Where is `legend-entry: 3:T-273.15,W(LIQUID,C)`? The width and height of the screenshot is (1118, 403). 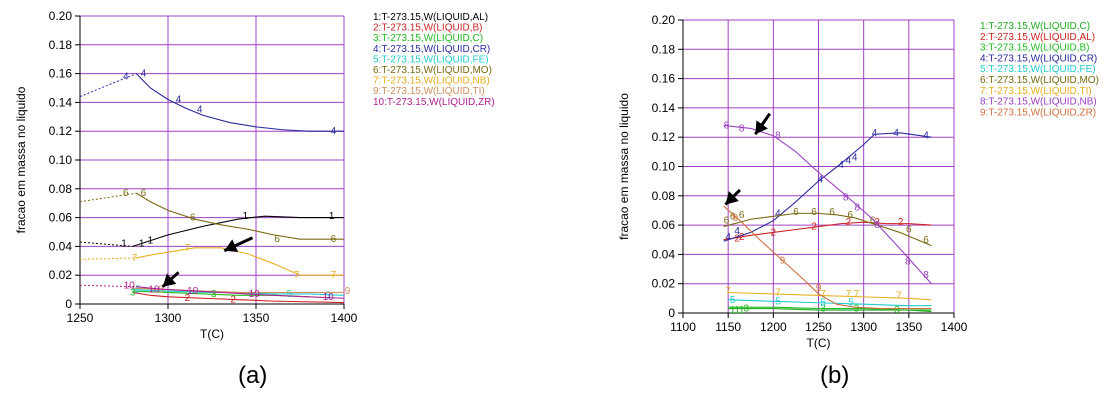 legend-entry: 3:T-273.15,W(LIQUID,C) is located at coordinates (428, 38).